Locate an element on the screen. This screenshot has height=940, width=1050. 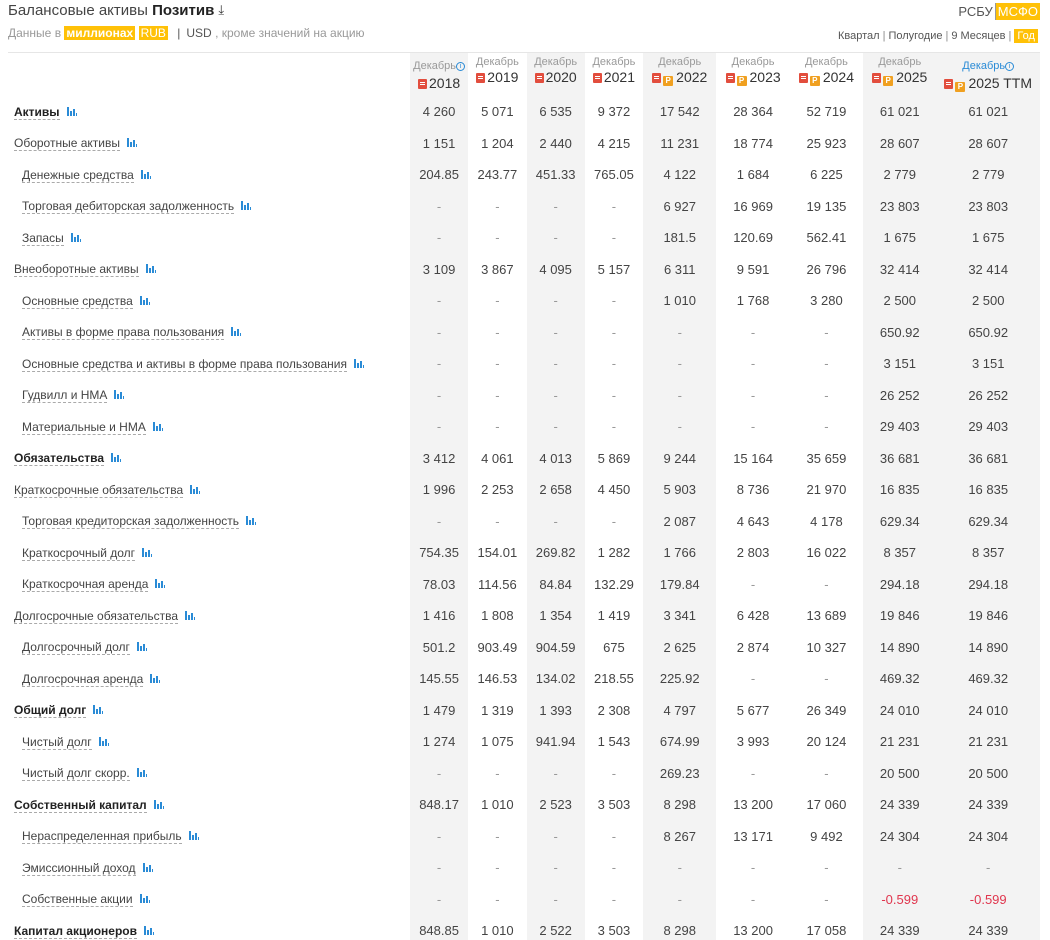
row-label: Чистый долг is located at coordinates (57, 742).